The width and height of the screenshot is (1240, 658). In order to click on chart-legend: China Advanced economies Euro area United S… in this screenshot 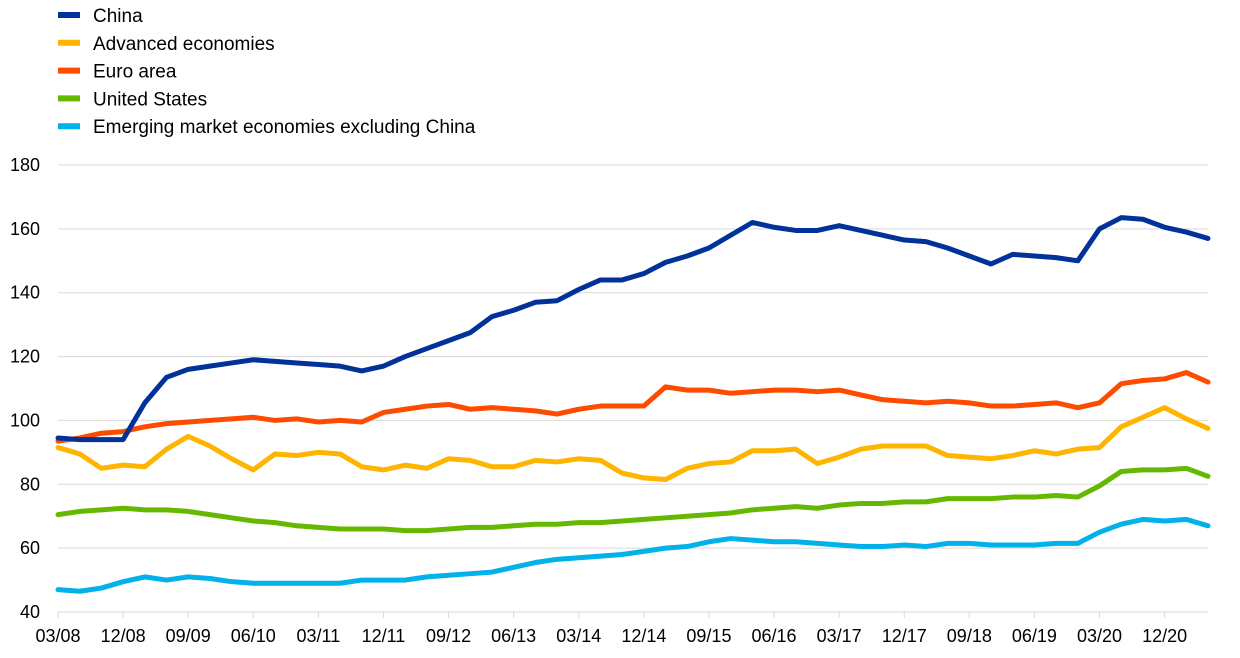, I will do `click(267, 72)`.